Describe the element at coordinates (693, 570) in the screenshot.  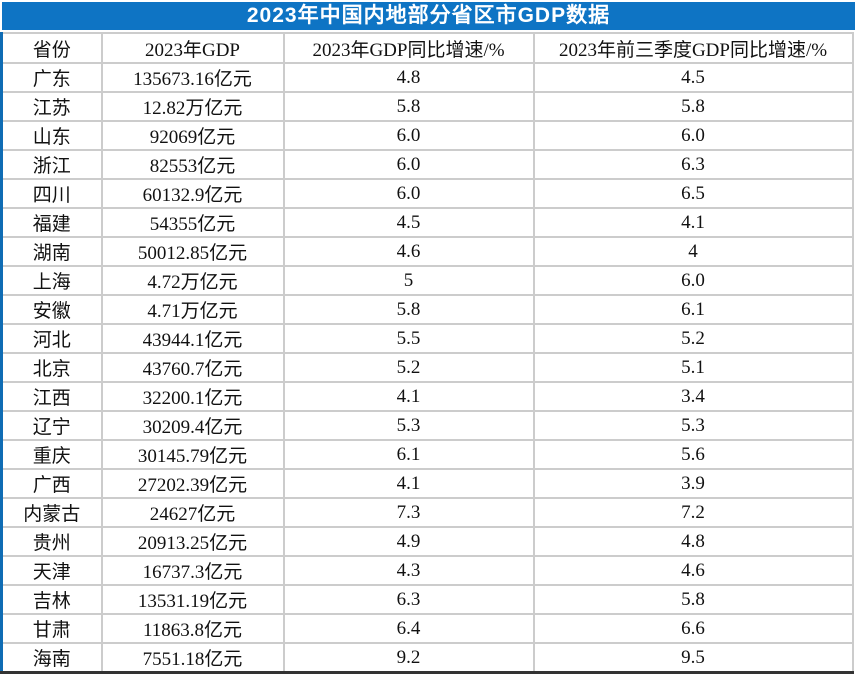
I see `growth-q3-cell: 4.6` at that location.